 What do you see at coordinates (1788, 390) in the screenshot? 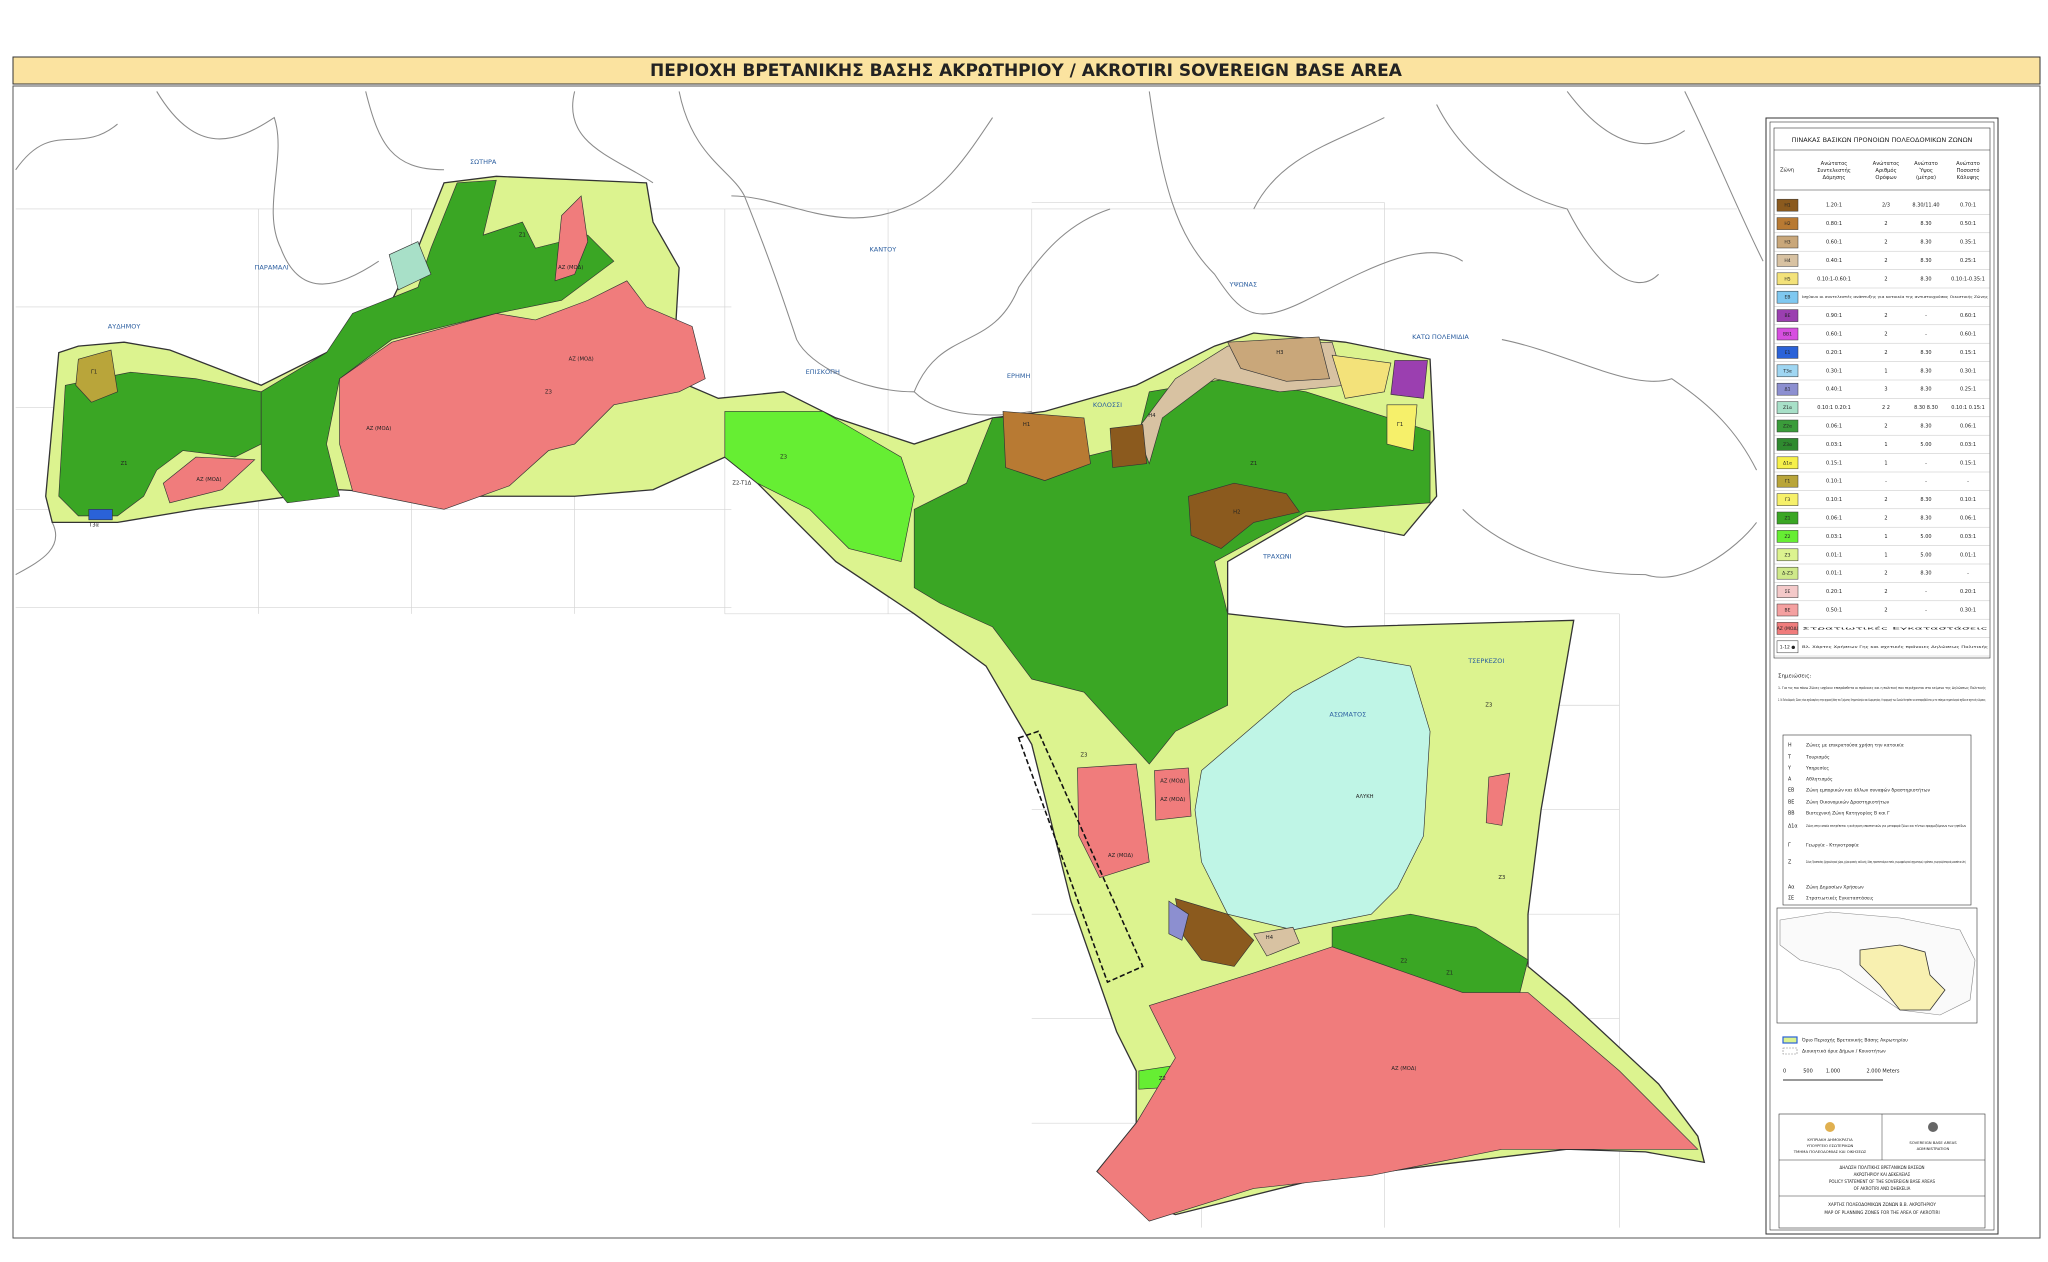
I see `zone-code: Δ1` at bounding box center [1788, 390].